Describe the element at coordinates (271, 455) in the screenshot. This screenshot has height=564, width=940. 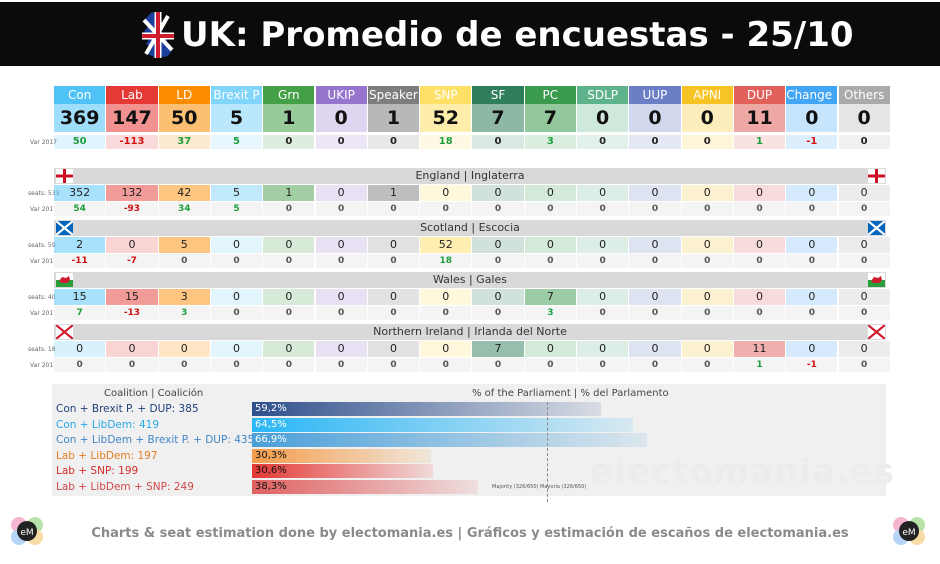
I see `coalition-pct-label: 30,3%` at that location.